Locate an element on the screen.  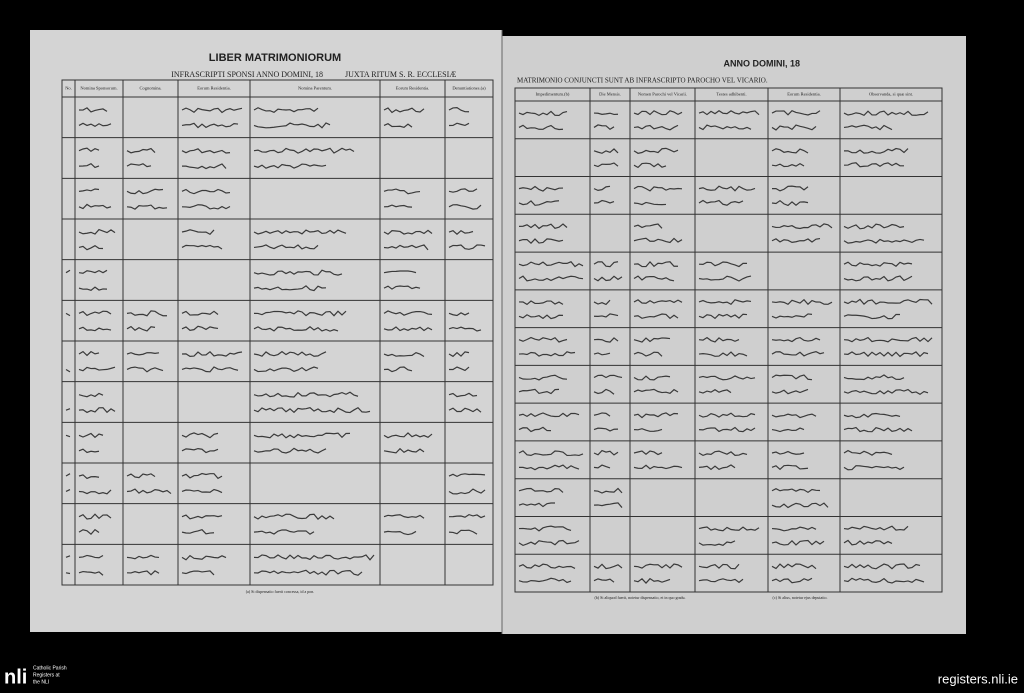
column-header: Observanda, si quæ sint. is located at coordinates (891, 95).